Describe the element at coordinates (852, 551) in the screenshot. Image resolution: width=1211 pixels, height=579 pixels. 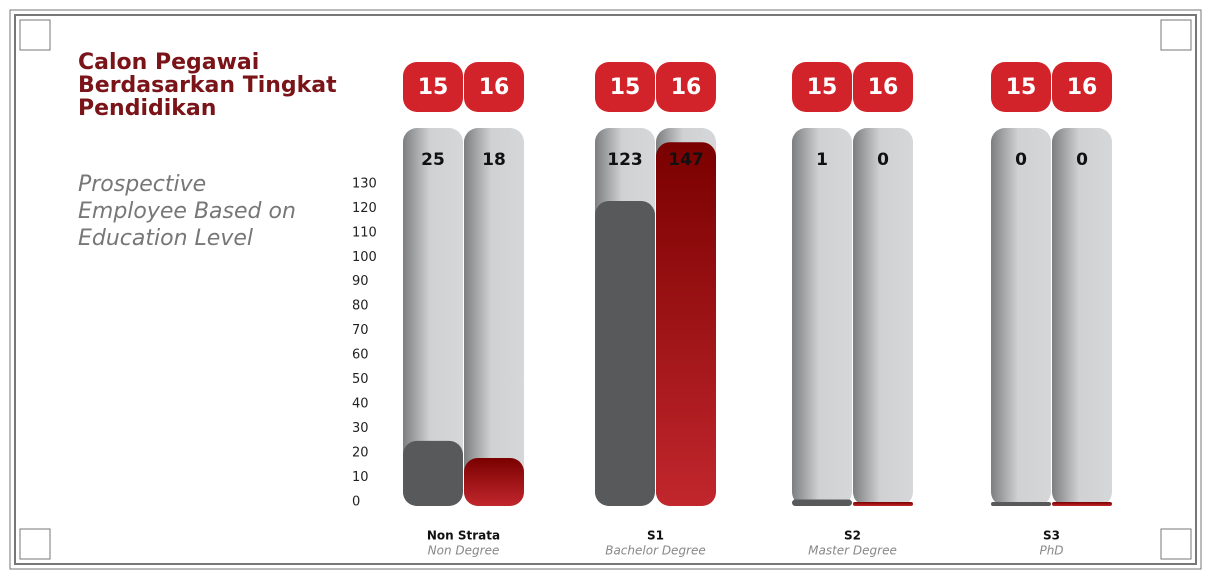
I see `x-tick-sublabel: Master Degree` at that location.